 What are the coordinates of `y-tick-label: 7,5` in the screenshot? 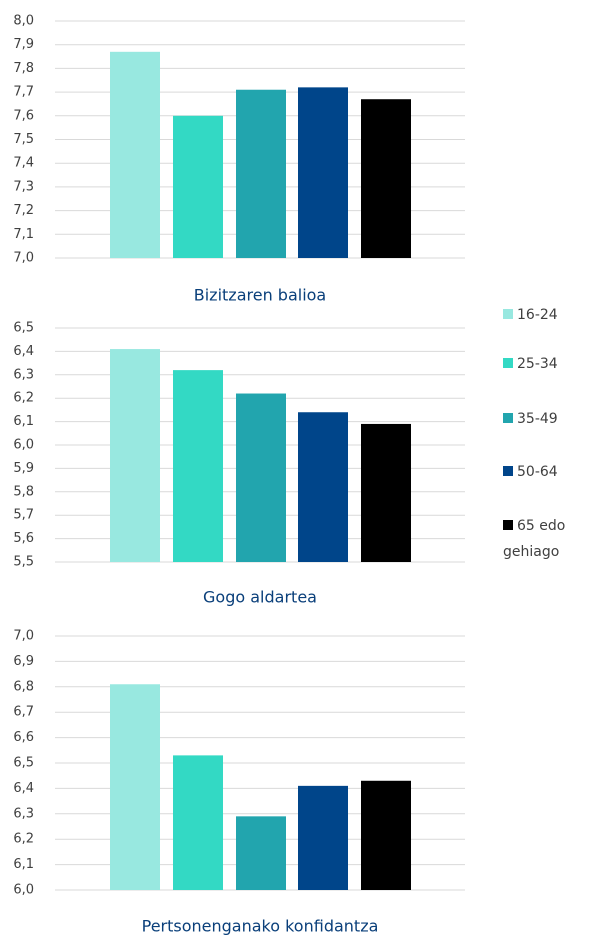 It's located at (23, 139).